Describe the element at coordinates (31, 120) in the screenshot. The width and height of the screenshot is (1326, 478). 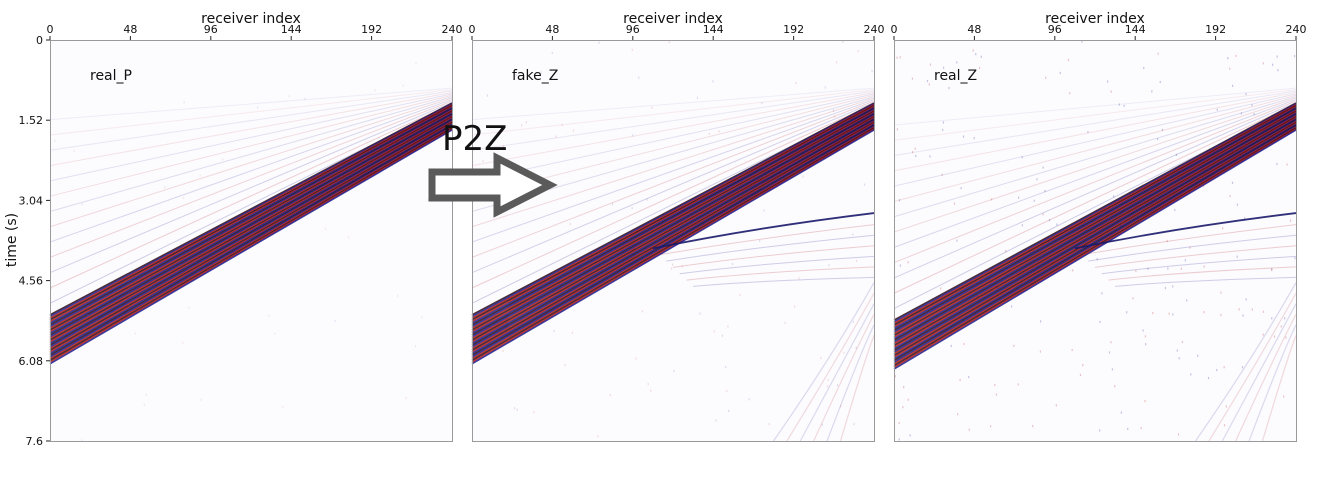
I see `y-tick-label: 1.52` at that location.